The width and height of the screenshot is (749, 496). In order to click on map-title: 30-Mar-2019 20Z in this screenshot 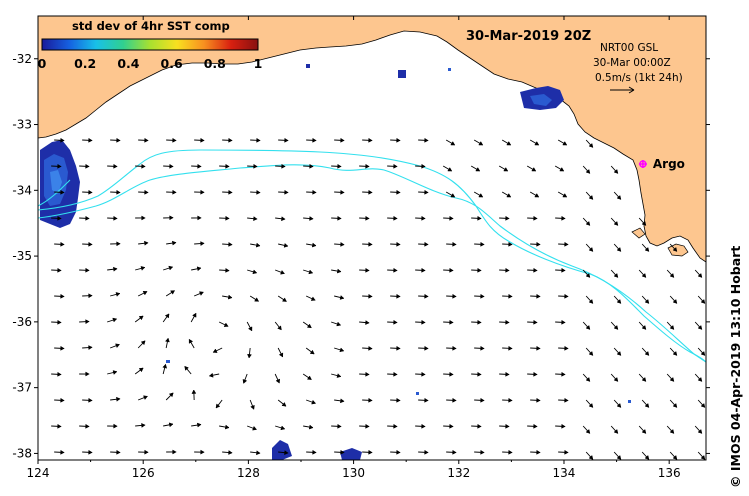, I will do `click(528, 36)`.